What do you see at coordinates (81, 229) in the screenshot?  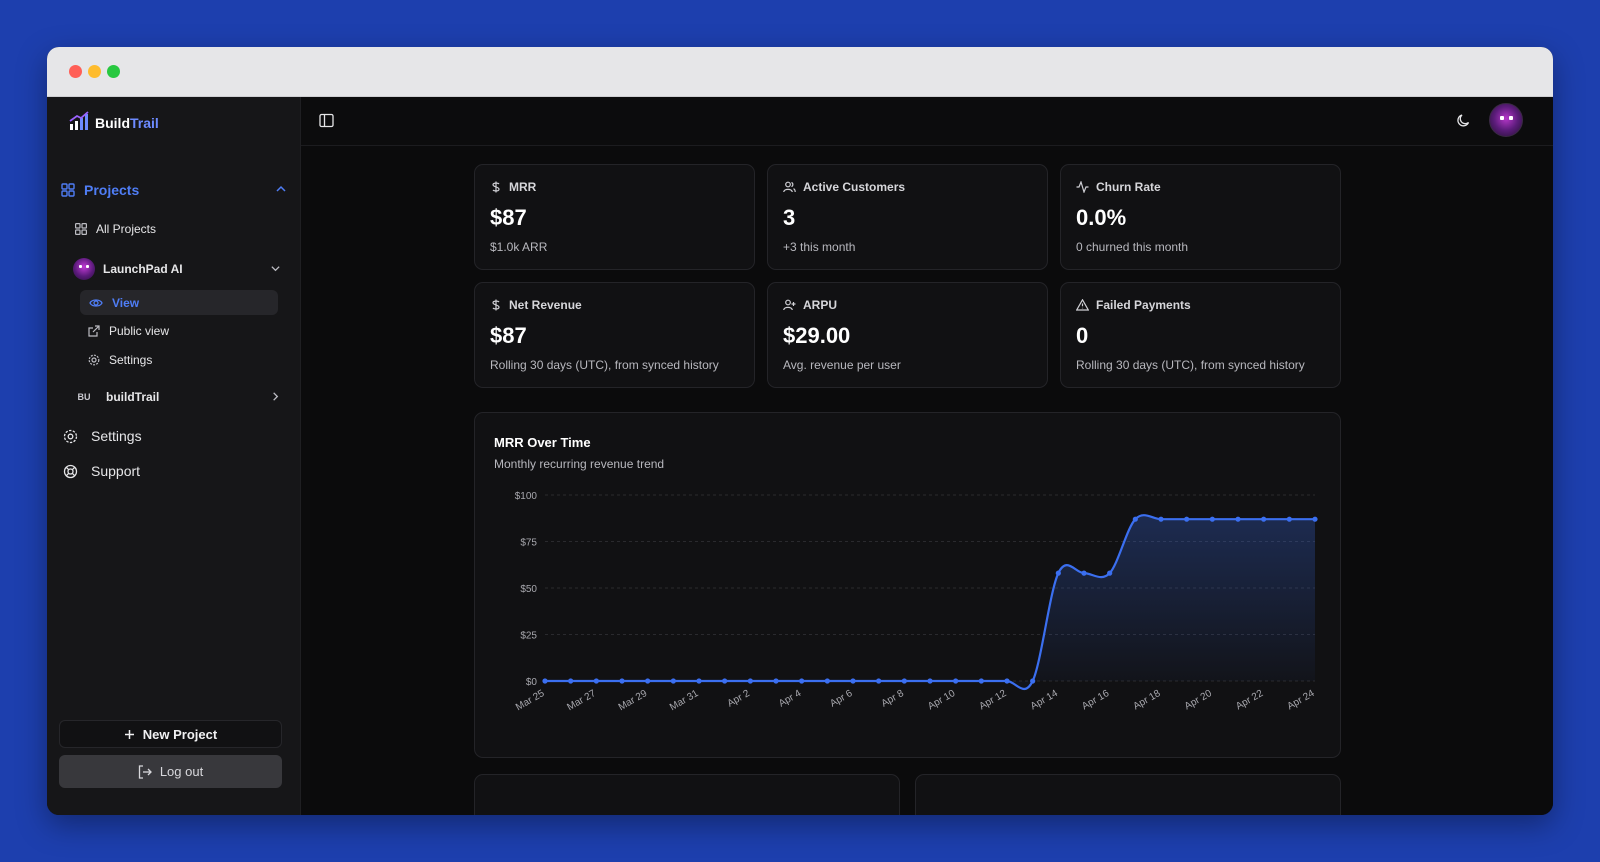 I see `grid-icon` at bounding box center [81, 229].